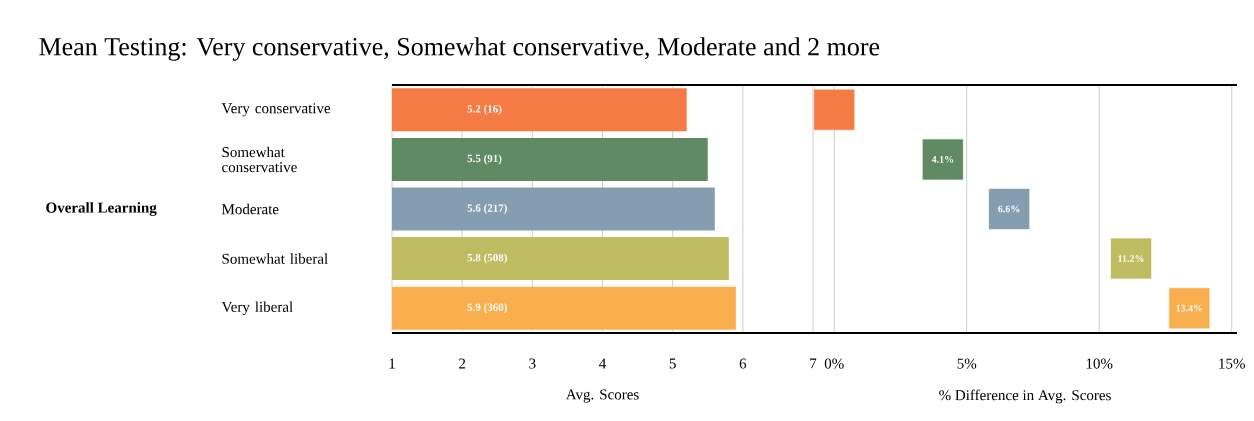 This screenshot has width=1254, height=421. Describe the element at coordinates (484, 159) in the screenshot. I see `data-label: 5.5 (91)` at that location.